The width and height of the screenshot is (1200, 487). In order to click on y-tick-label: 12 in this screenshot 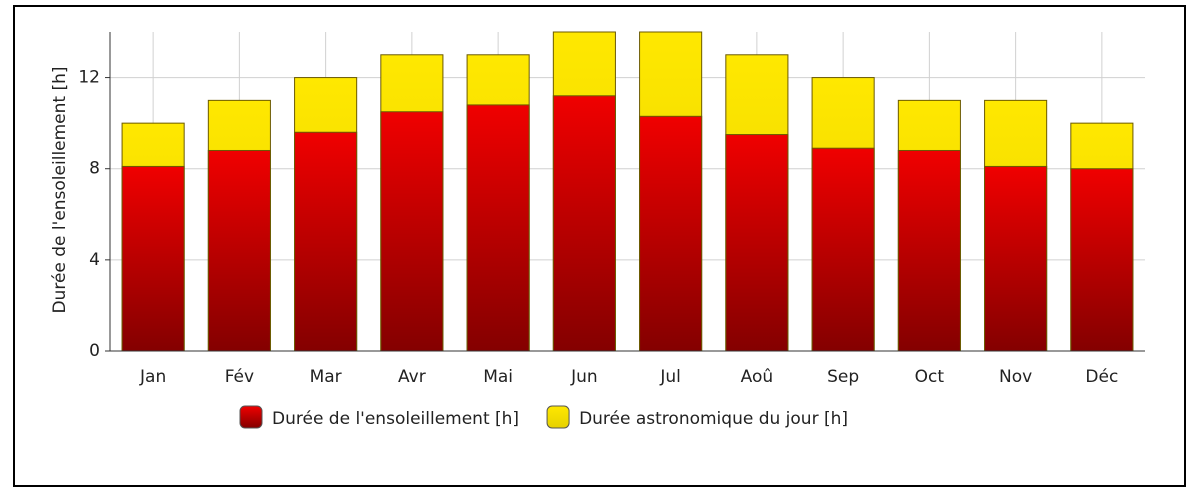, I will do `click(89, 78)`.